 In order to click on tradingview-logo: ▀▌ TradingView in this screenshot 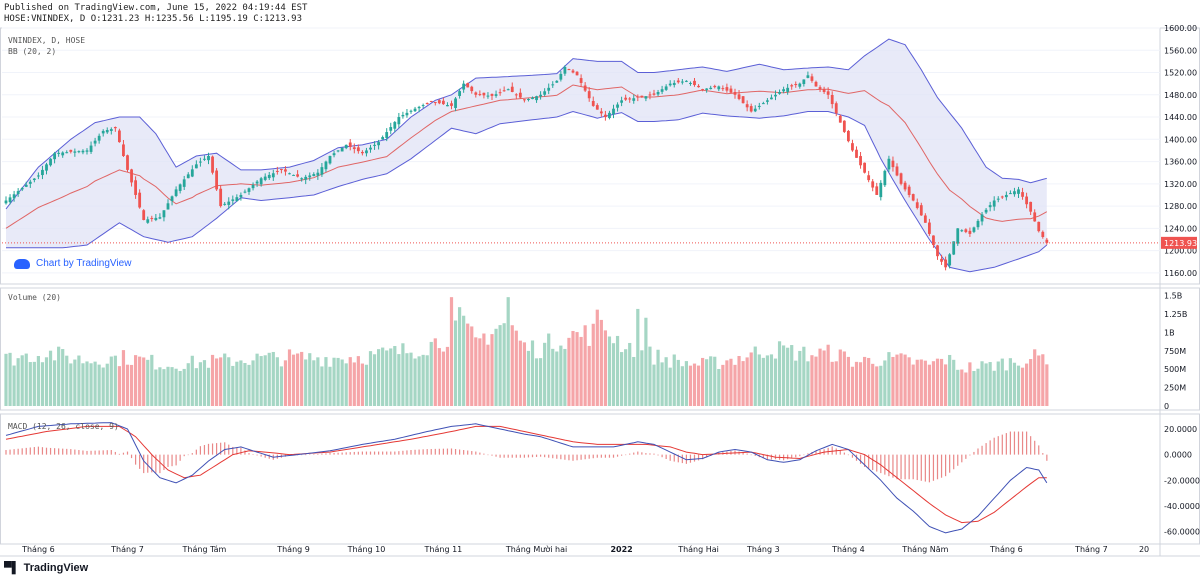, I will do `click(46, 568)`.